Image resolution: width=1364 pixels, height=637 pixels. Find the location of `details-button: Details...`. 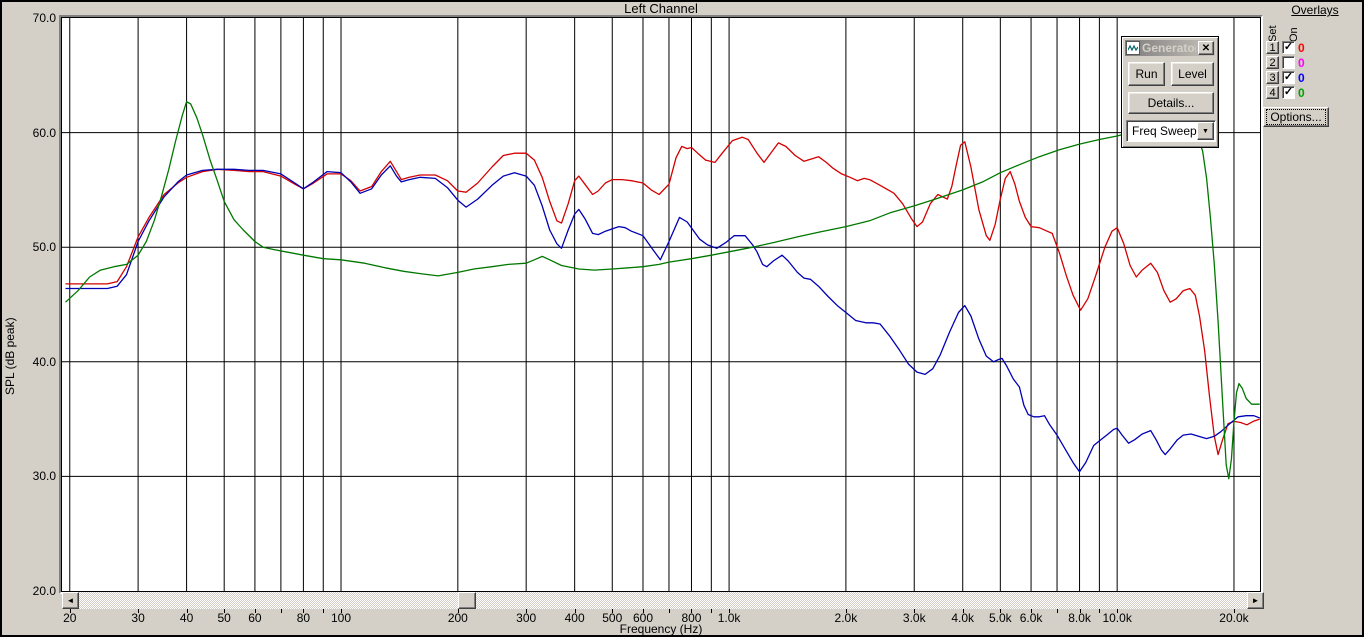

details-button: Details... is located at coordinates (1171, 103).